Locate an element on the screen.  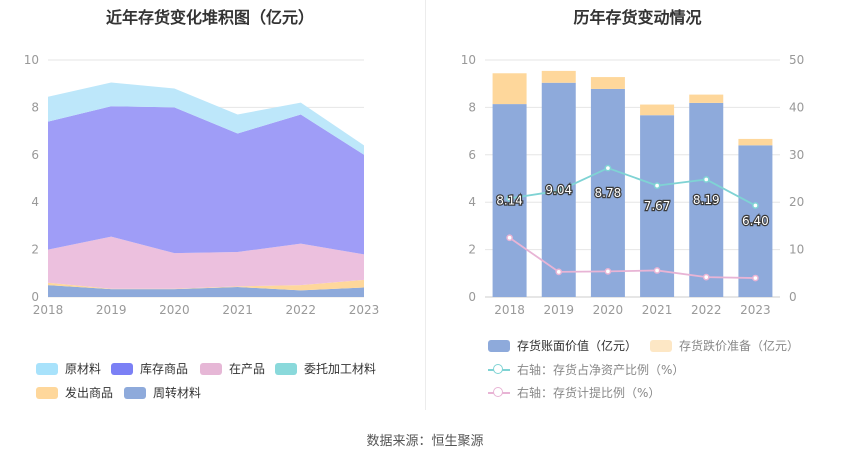
bar-value-label: 8.19 is located at coordinates (706, 200).